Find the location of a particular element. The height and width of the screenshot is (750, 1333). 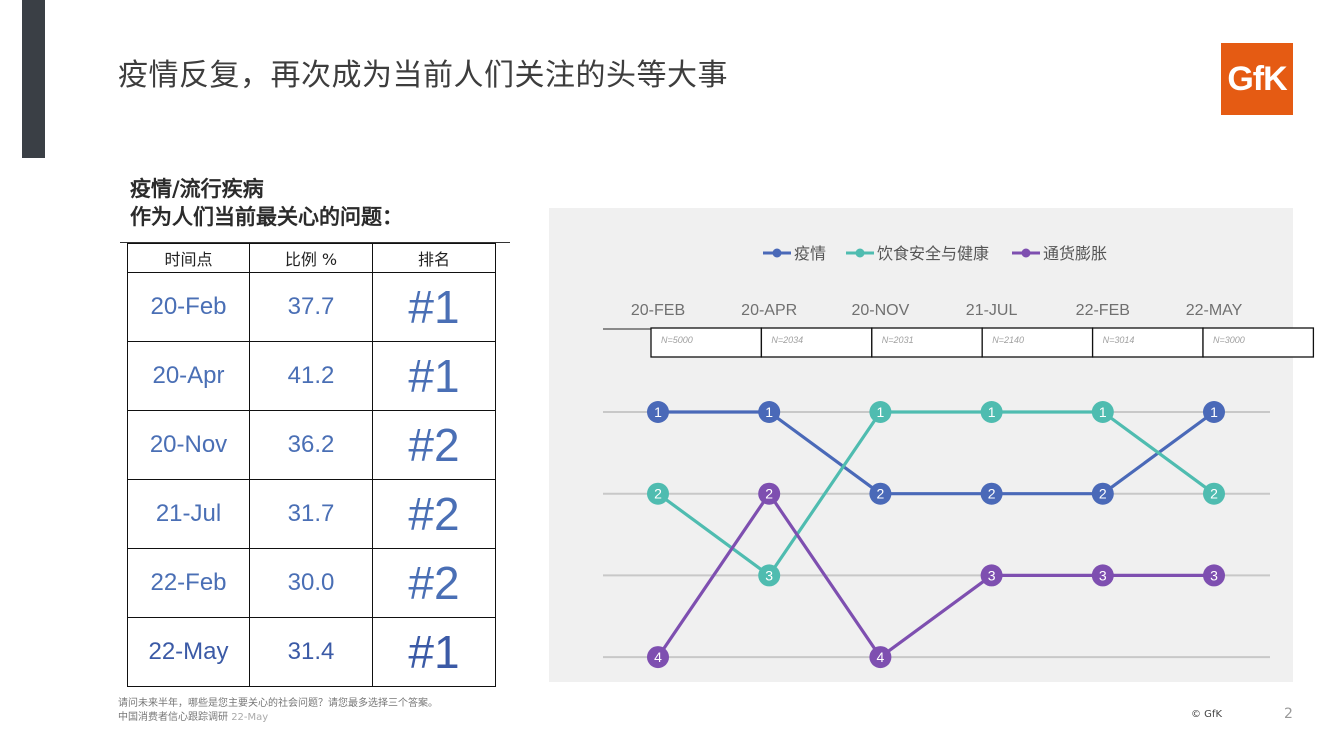

x-tick-label: 20-APR is located at coordinates (769, 310).